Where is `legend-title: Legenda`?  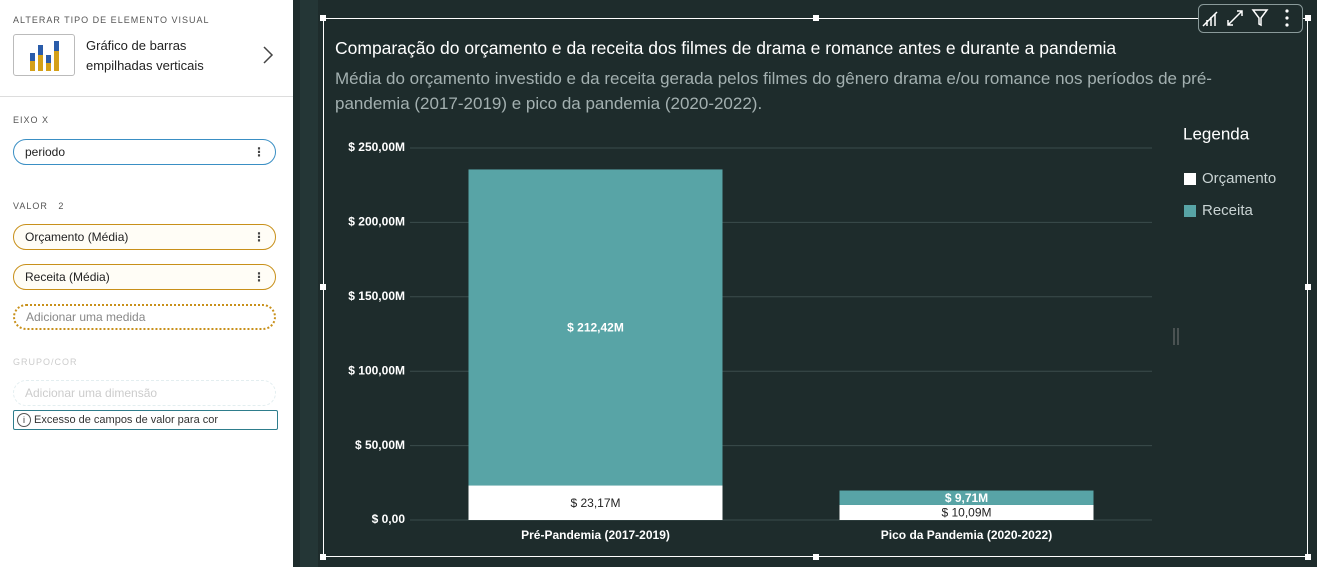
legend-title: Legenda is located at coordinates (1216, 133).